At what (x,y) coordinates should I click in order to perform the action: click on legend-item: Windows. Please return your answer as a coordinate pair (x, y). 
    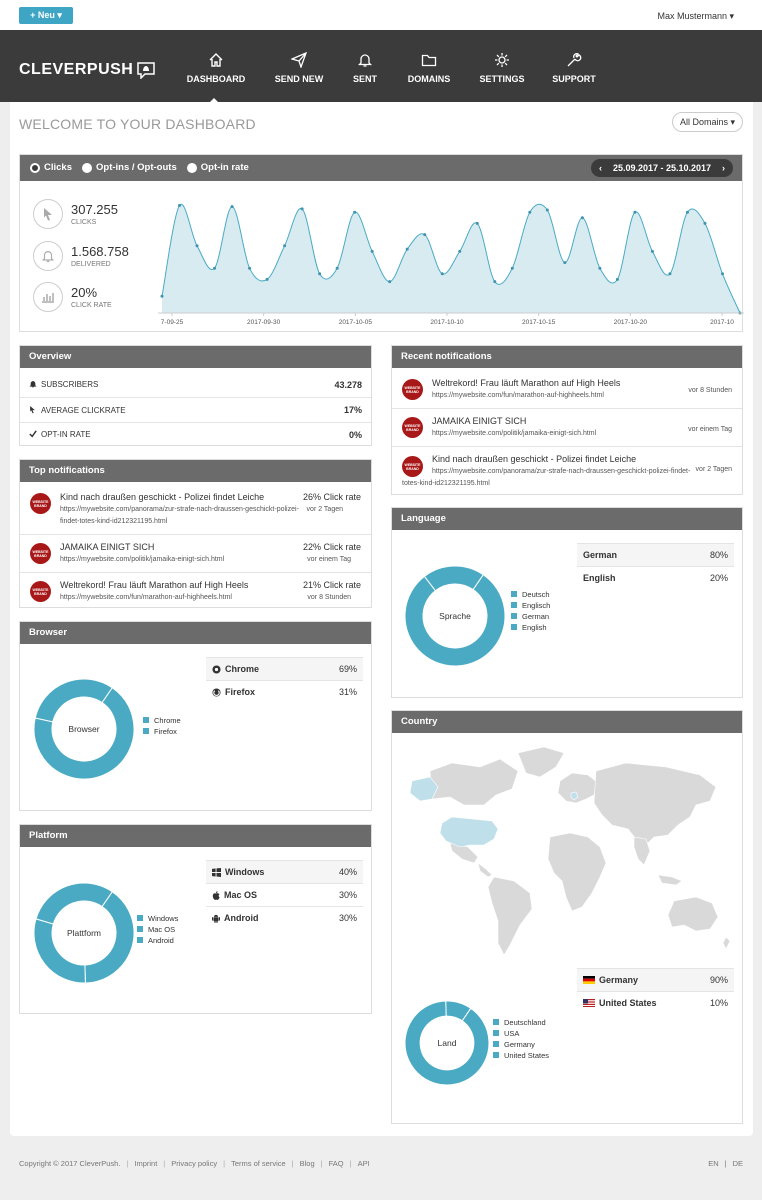
    Looking at the image, I should click on (157, 918).